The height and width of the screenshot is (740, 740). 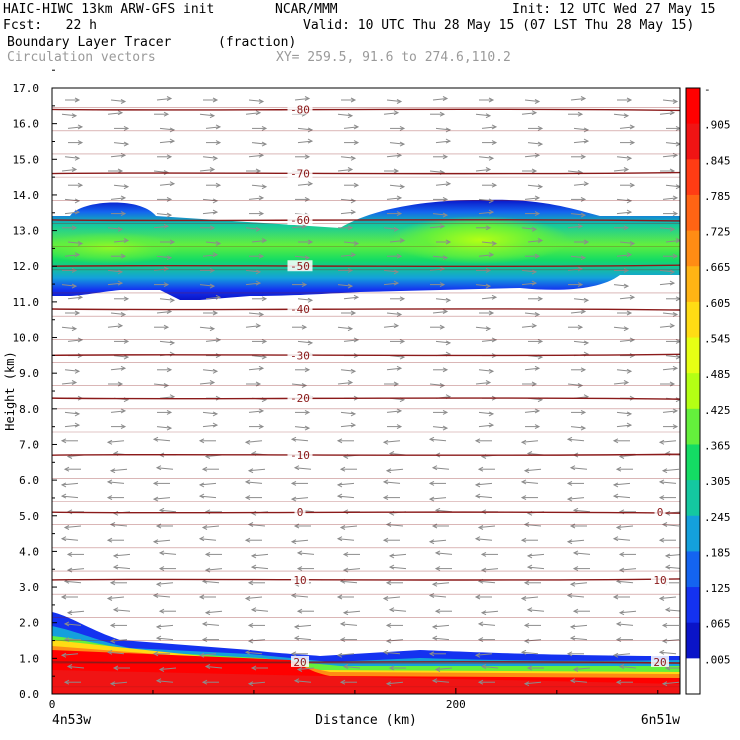 I want to click on bl-tracer-darkred, so click(x=366, y=682).